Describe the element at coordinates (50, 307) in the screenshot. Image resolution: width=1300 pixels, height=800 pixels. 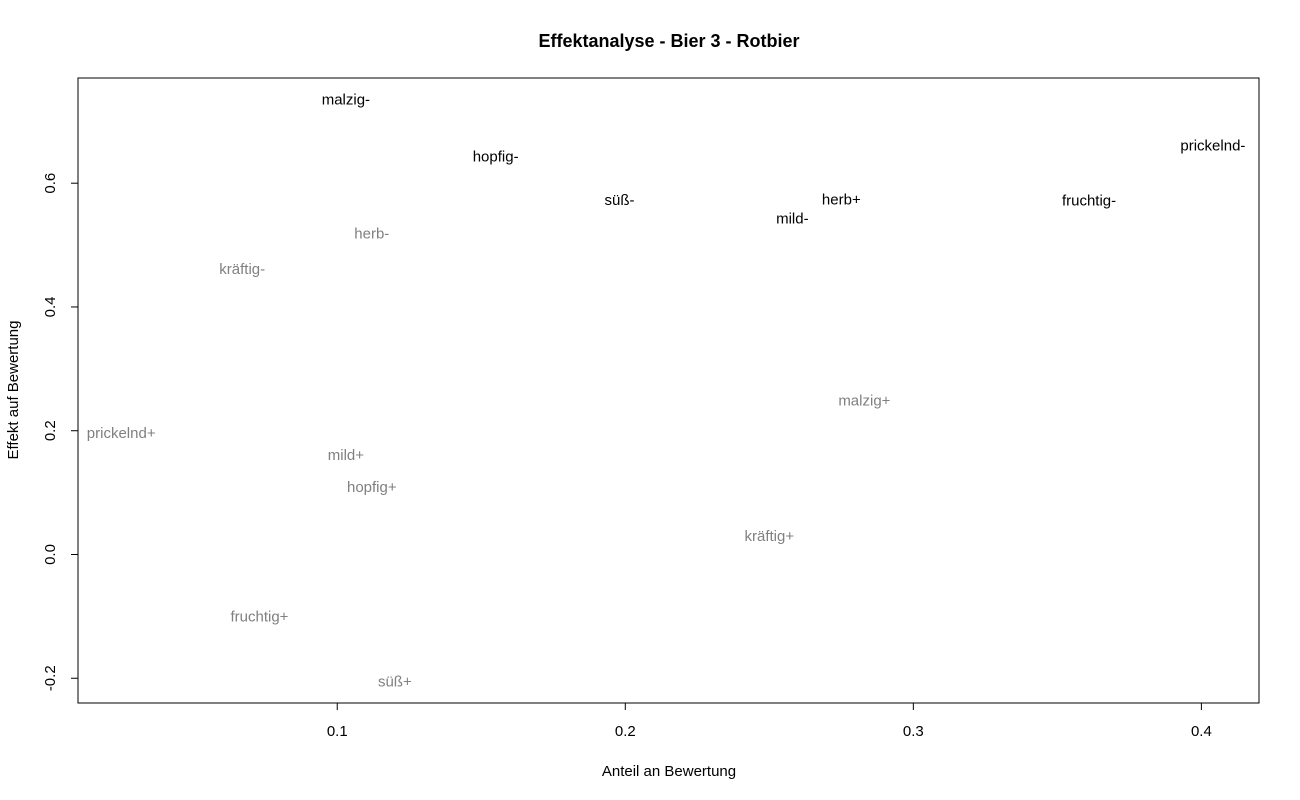
I see `y-tick-label: 0.4` at that location.